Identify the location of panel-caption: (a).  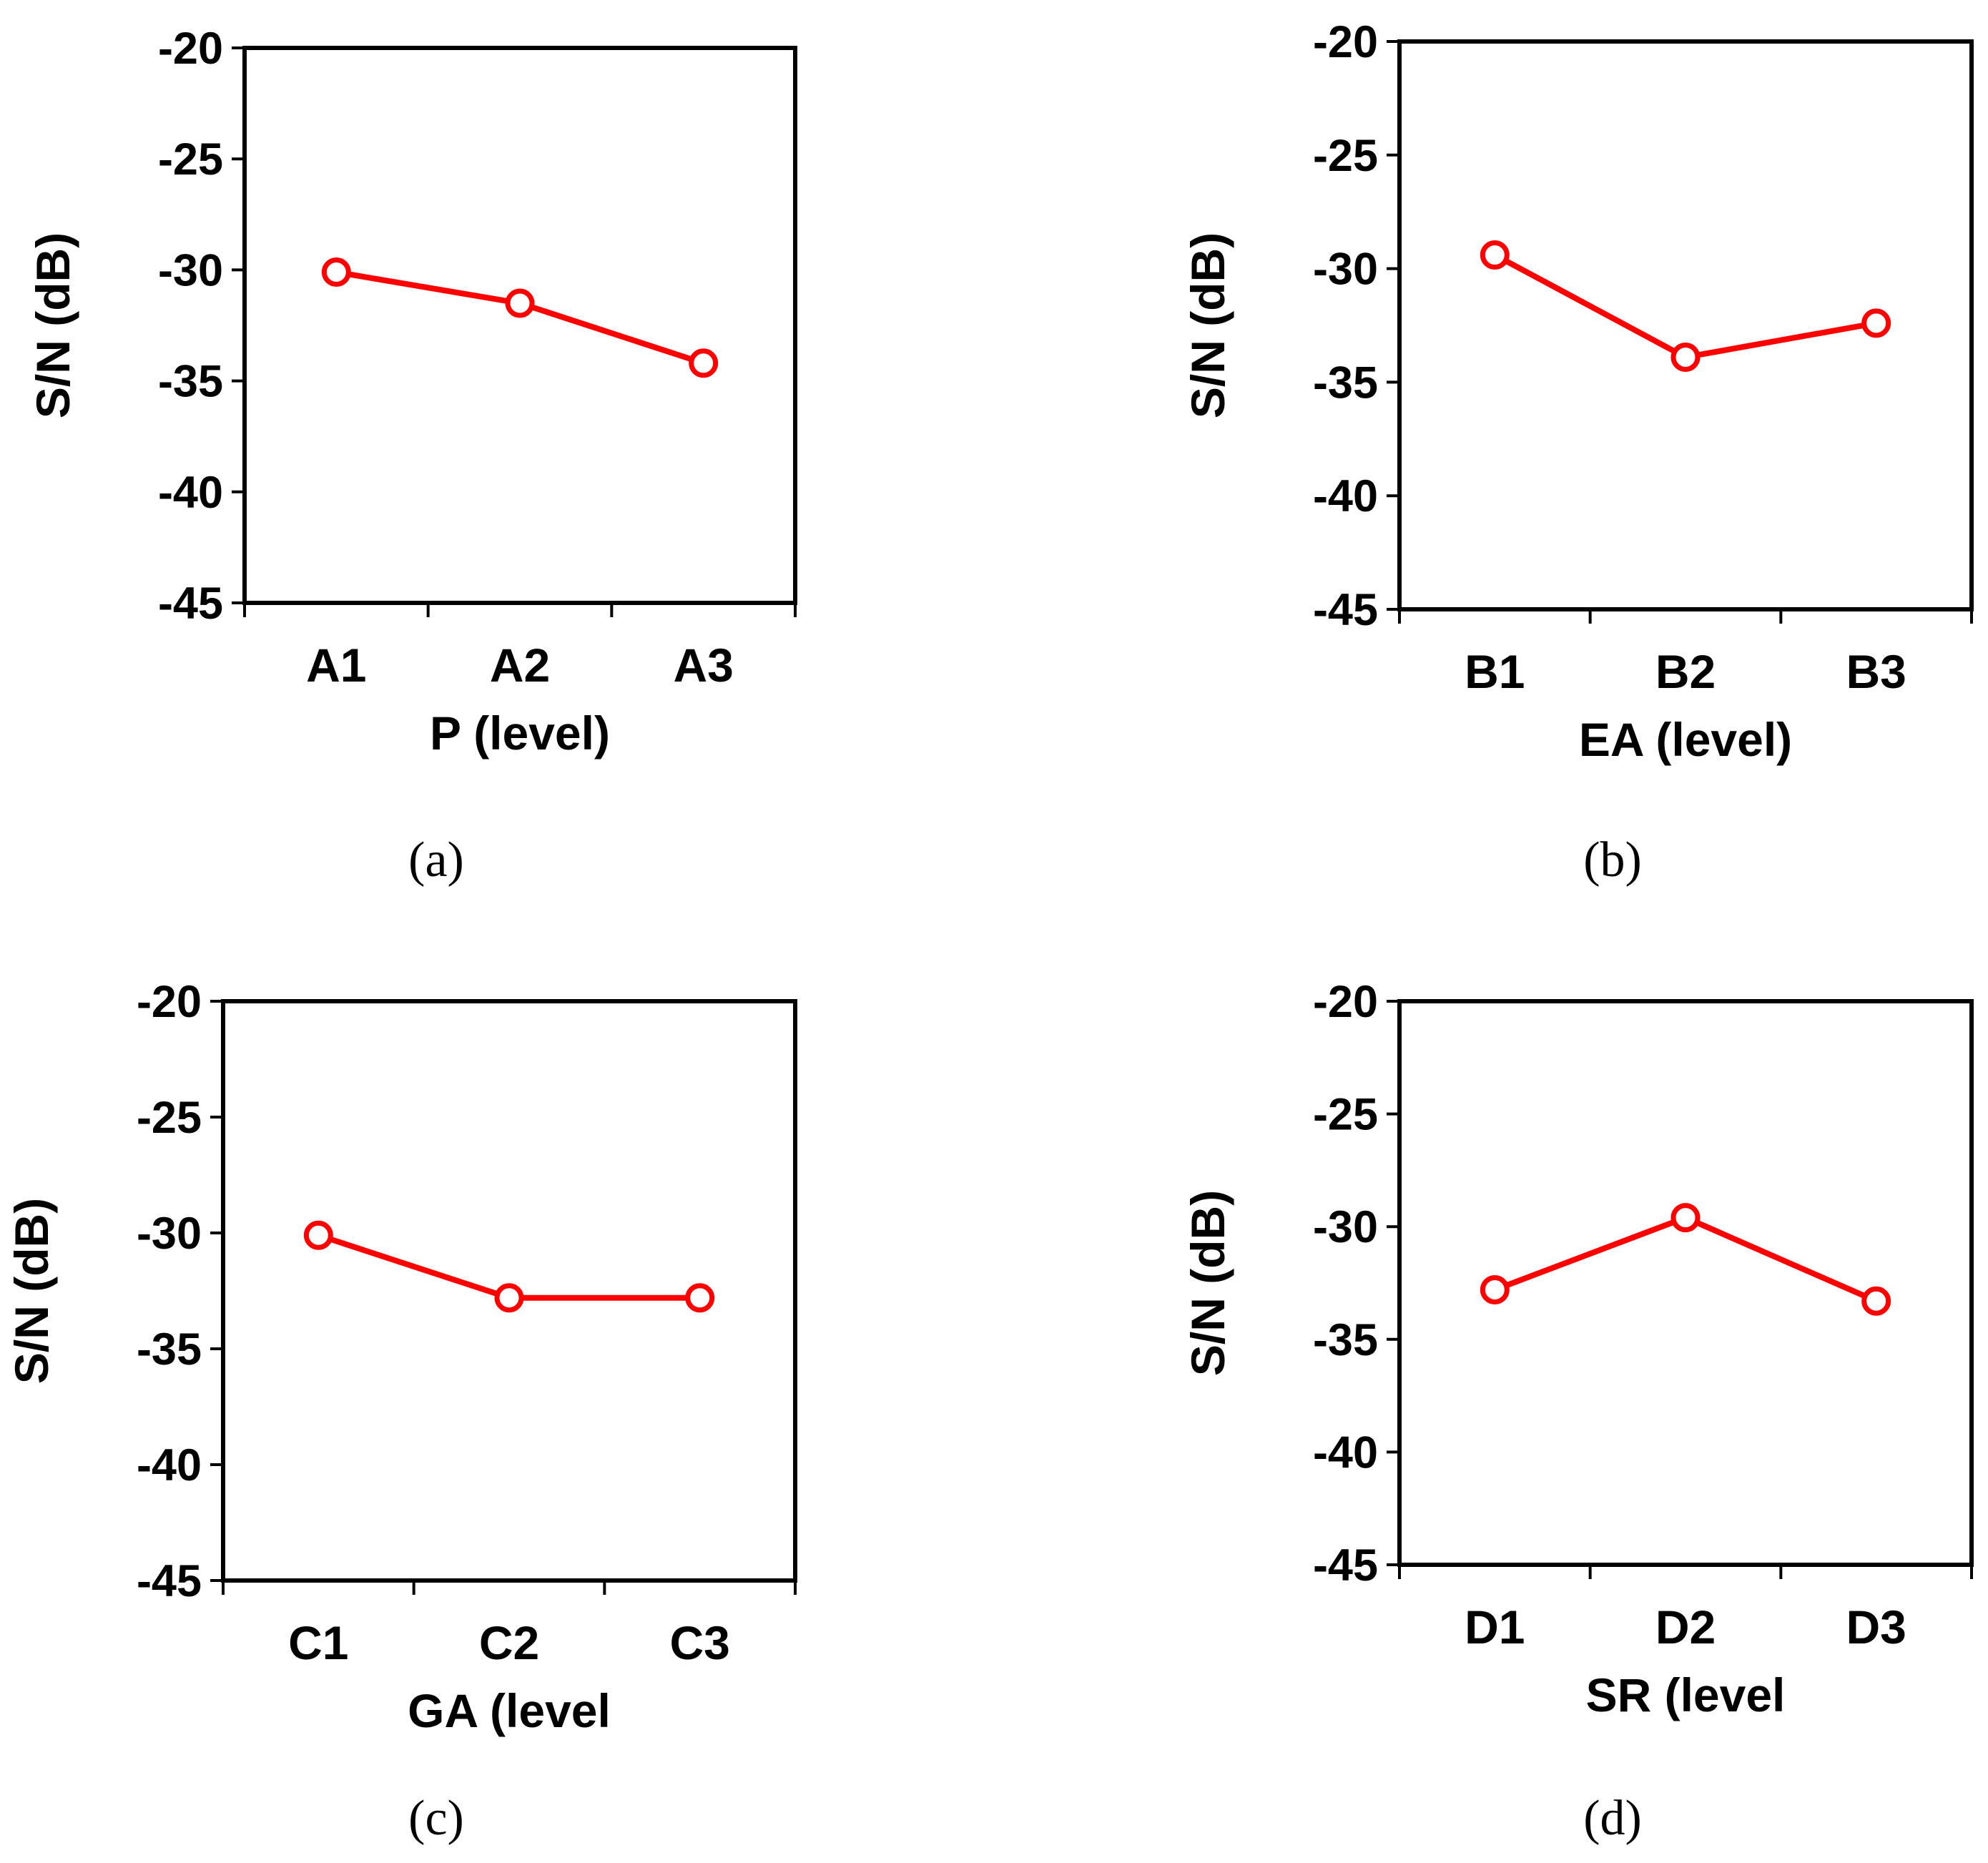
(436, 860).